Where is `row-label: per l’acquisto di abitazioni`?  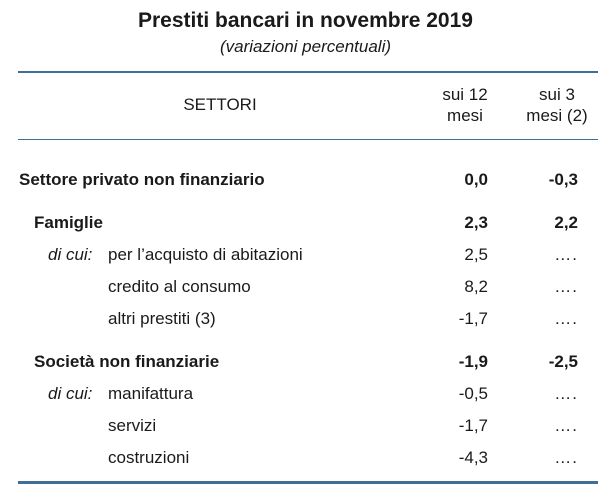 row-label: per l’acquisto di abitazioni is located at coordinates (205, 254).